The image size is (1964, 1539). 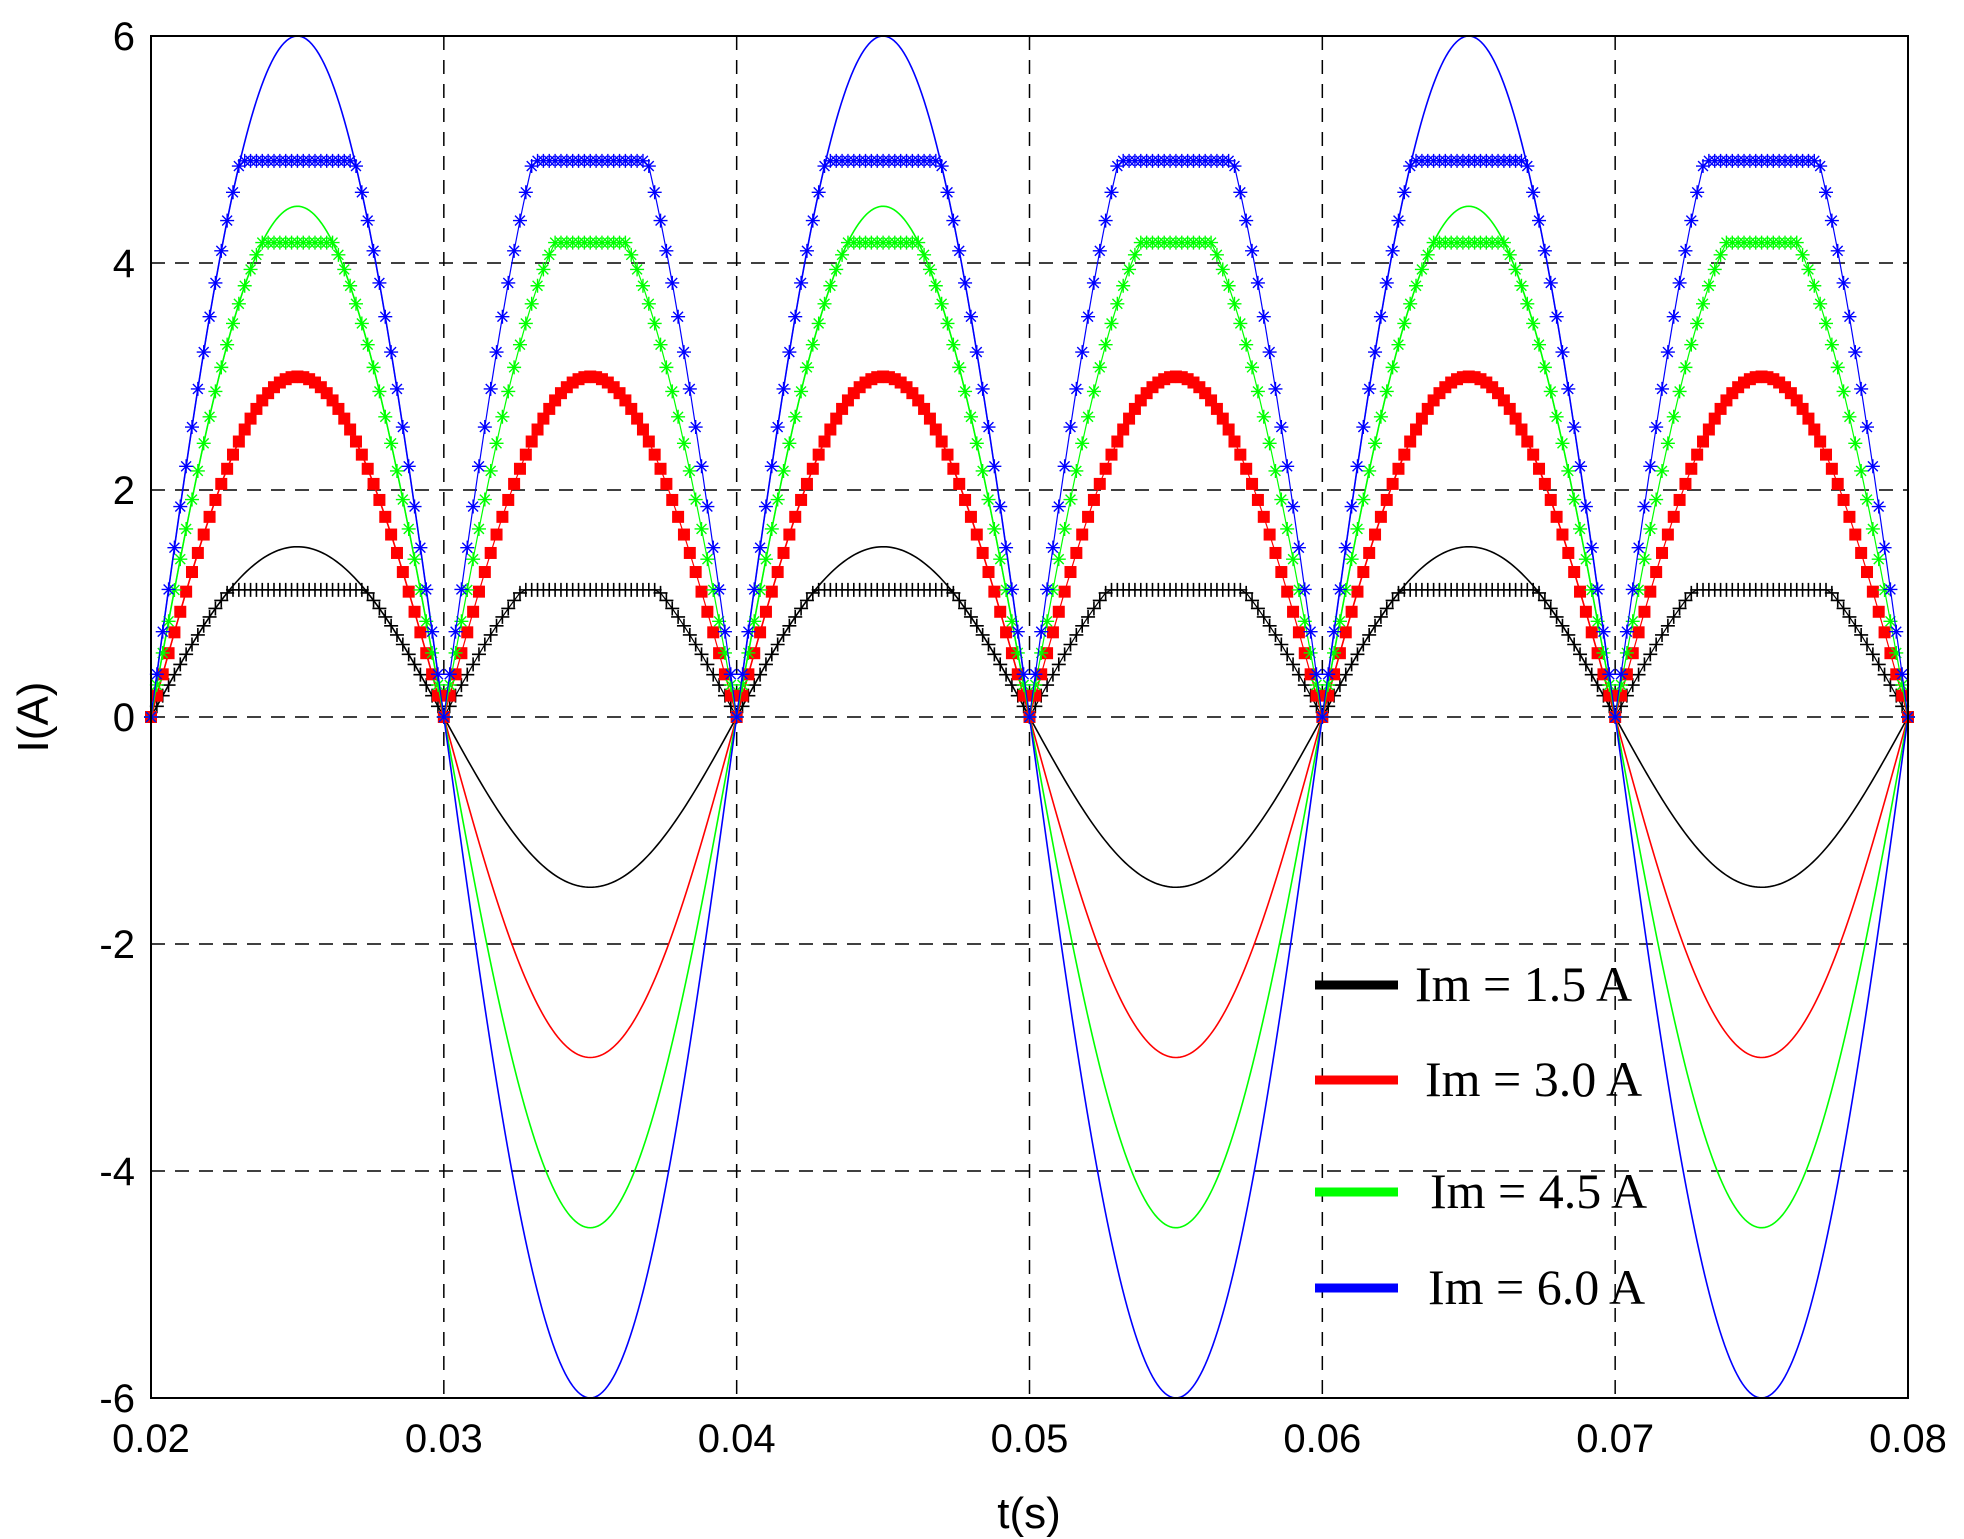 What do you see at coordinates (444, 1439) in the screenshot?
I see `x-tick-label: 0.03` at bounding box center [444, 1439].